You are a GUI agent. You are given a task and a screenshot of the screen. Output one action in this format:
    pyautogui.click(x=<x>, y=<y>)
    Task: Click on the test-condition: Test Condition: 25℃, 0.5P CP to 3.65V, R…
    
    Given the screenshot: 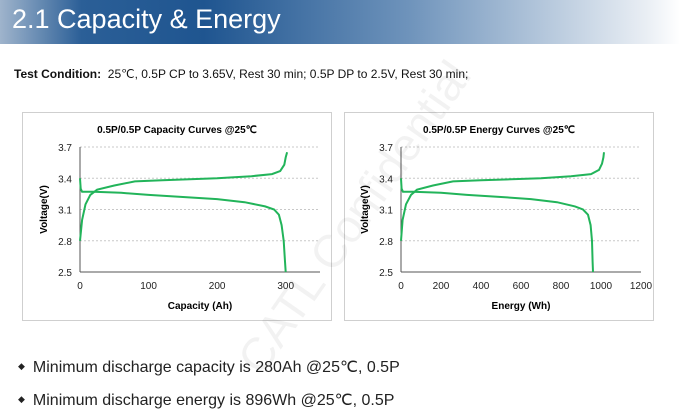 What is the action you would take?
    pyautogui.click(x=241, y=74)
    